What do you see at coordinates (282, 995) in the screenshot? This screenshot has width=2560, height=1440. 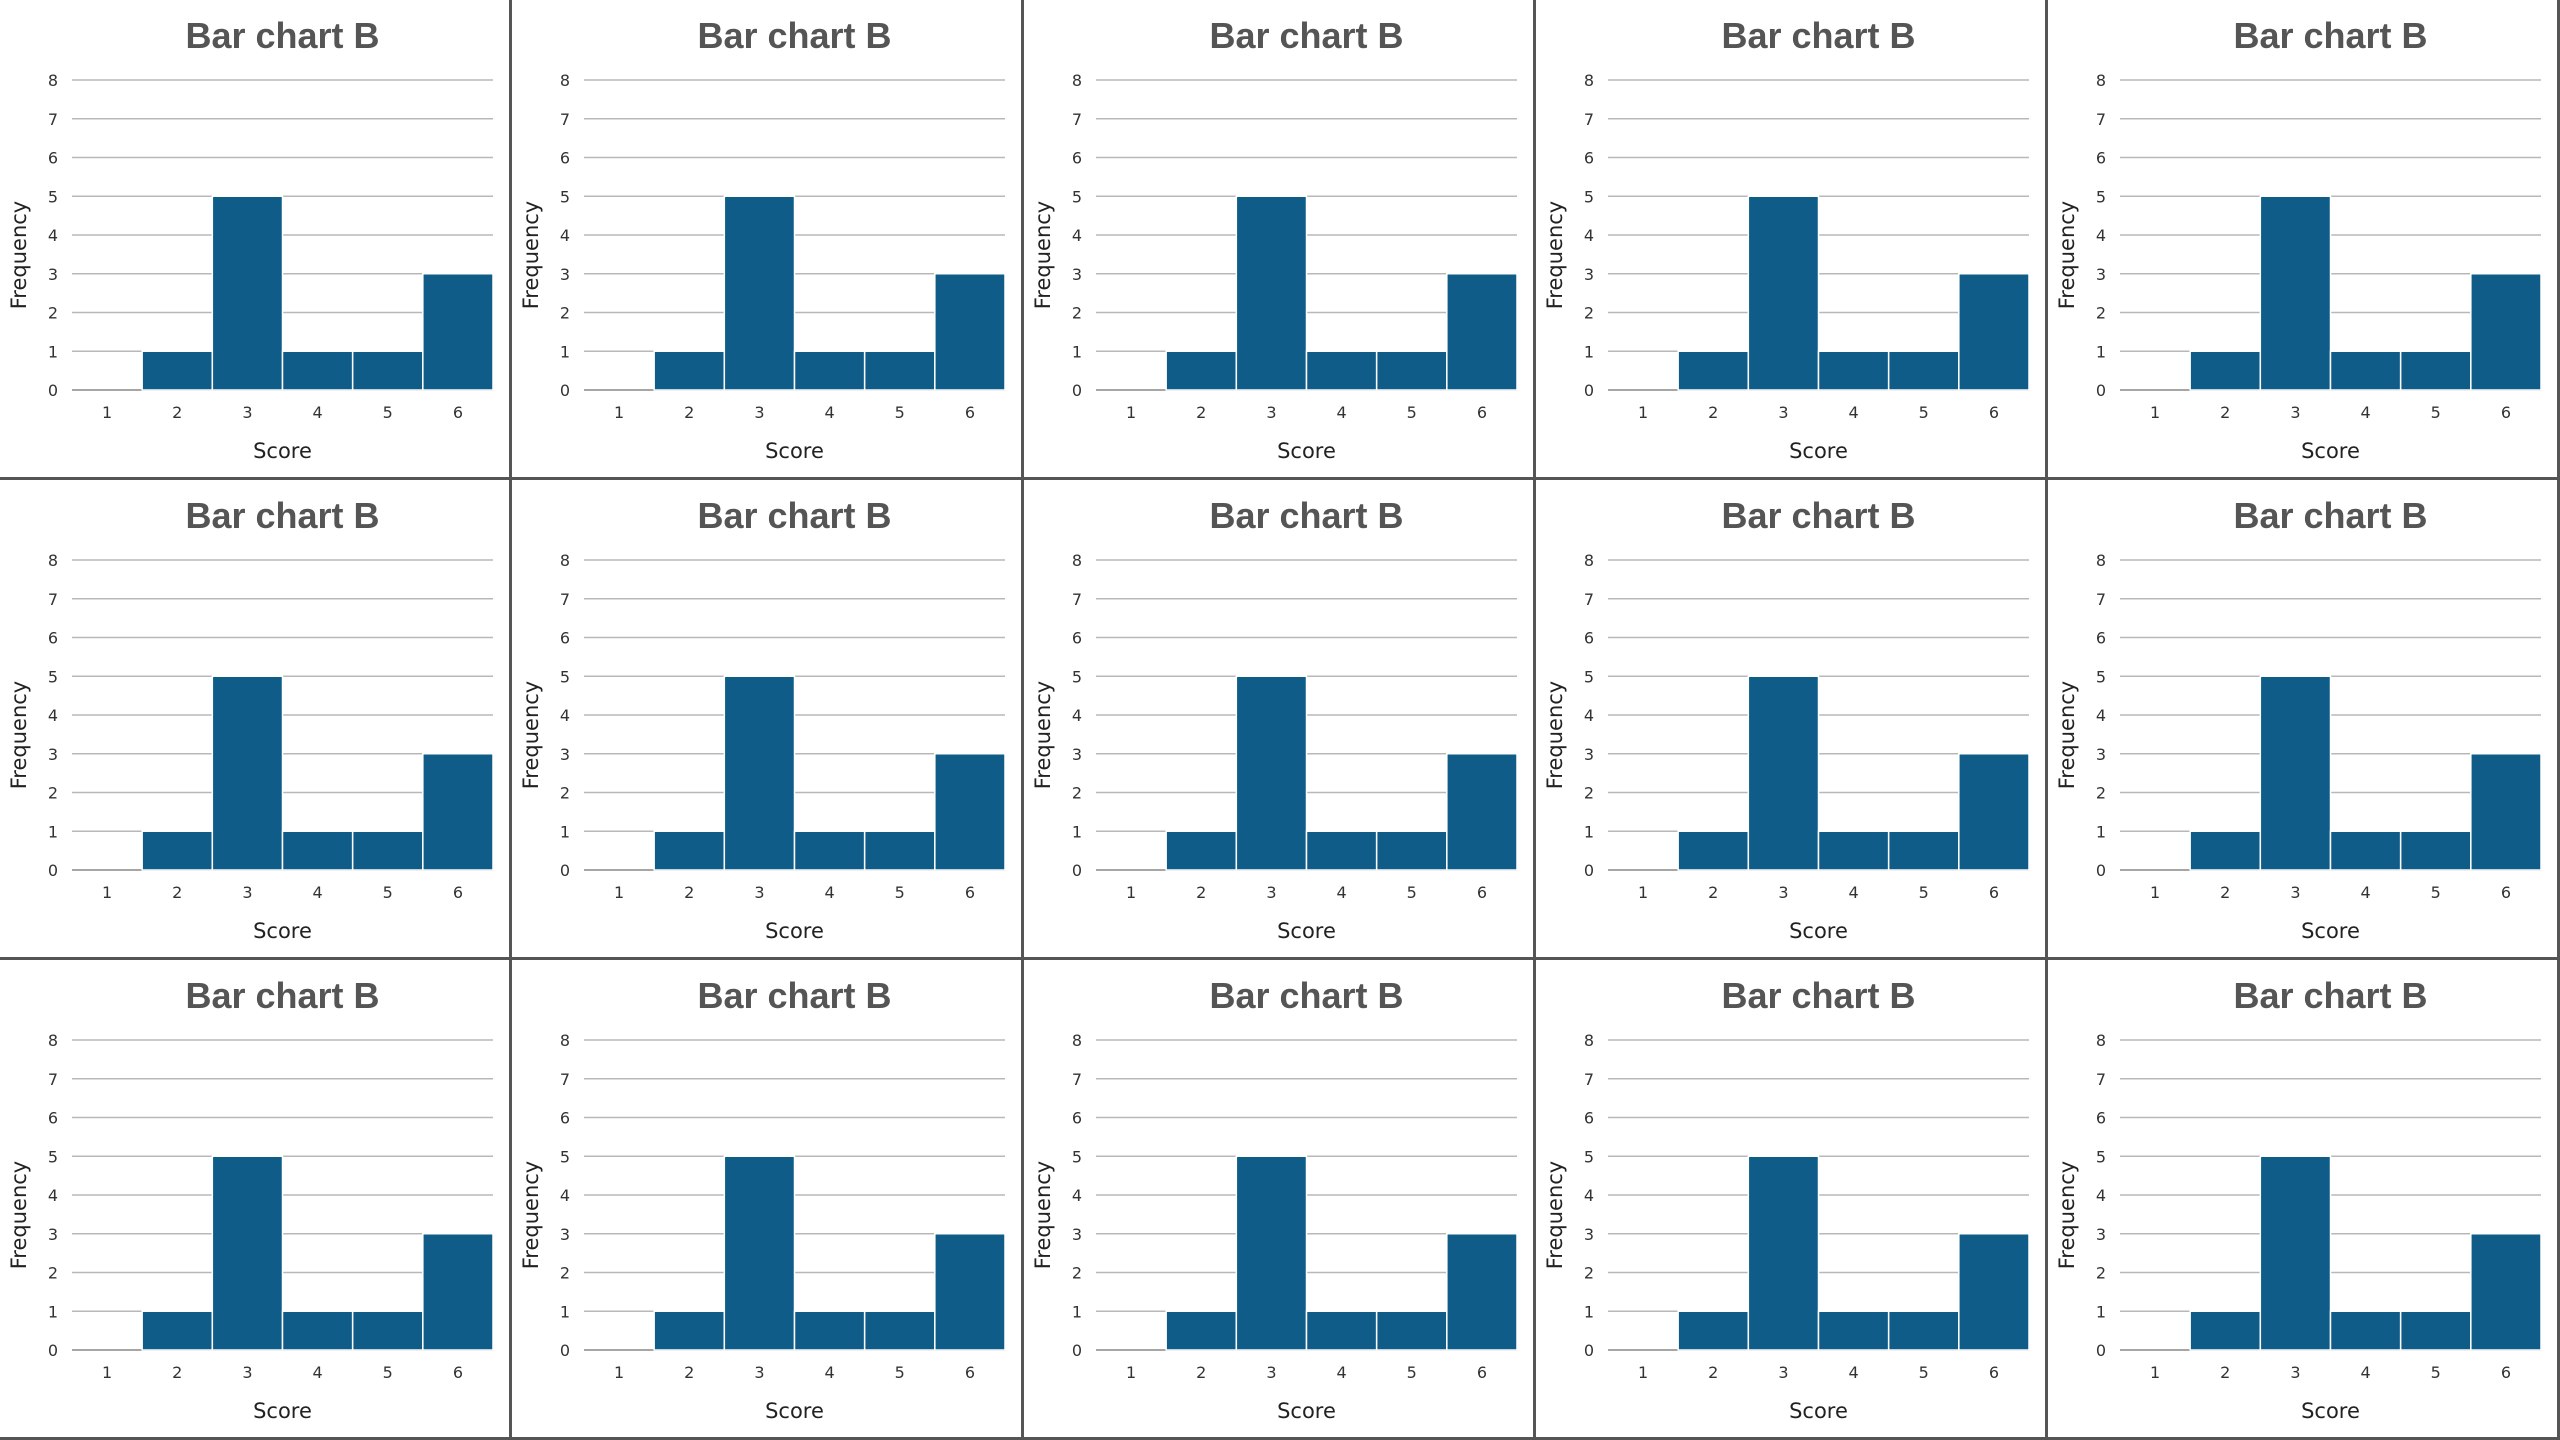 I see `chart-title: Bar chart B` at bounding box center [282, 995].